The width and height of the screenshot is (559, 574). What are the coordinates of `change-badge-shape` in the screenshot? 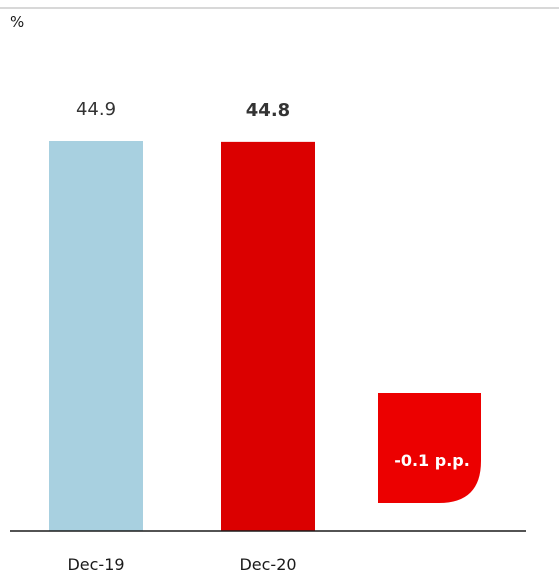 It's located at (429, 448).